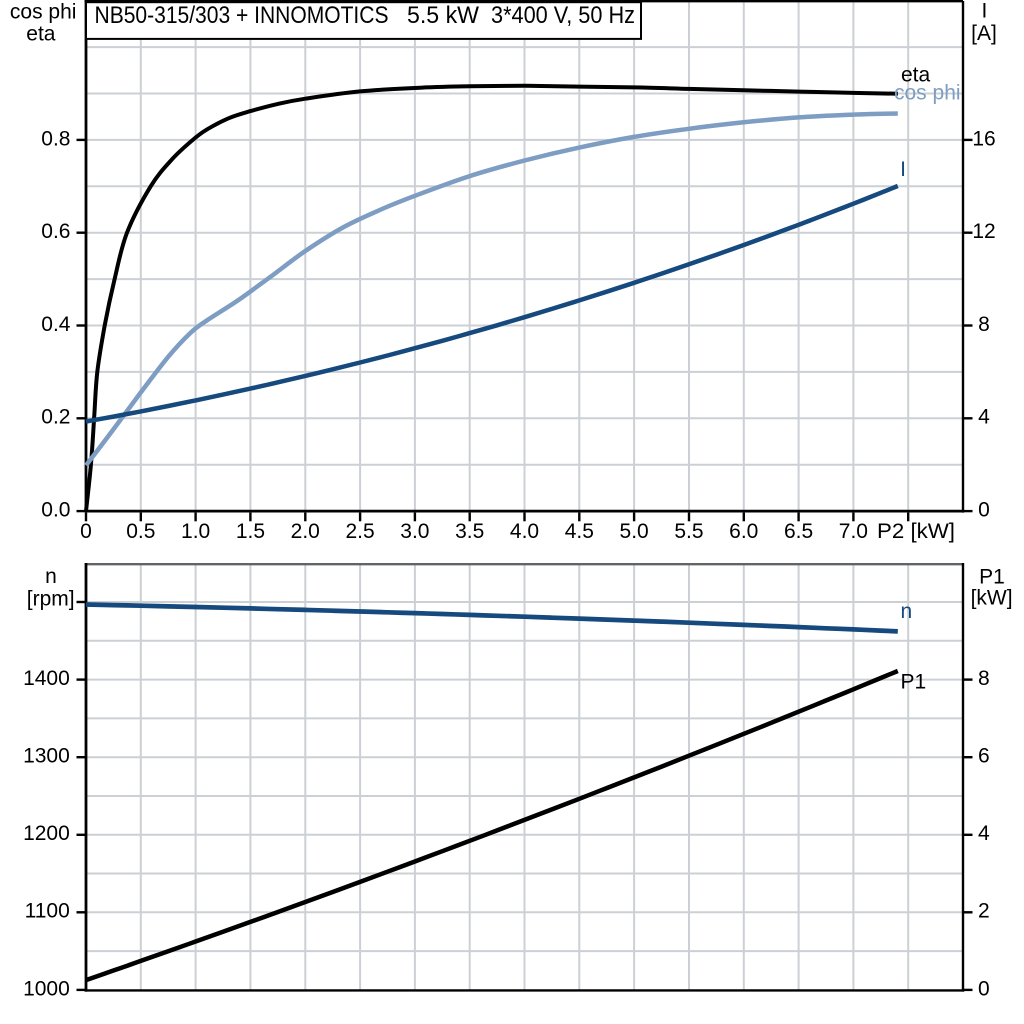 The image size is (1024, 1024). What do you see at coordinates (743, 531) in the screenshot?
I see `svg-text: 6.0` at bounding box center [743, 531].